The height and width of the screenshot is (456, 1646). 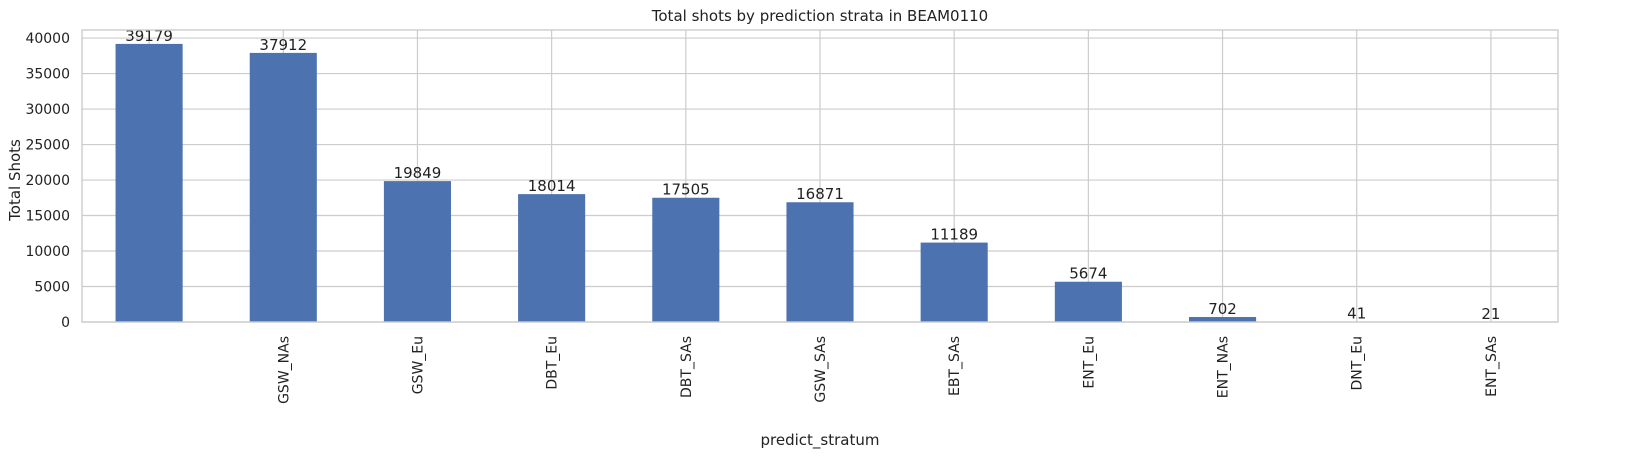 What do you see at coordinates (283, 45) in the screenshot?
I see `bar-value-label: 37912` at bounding box center [283, 45].